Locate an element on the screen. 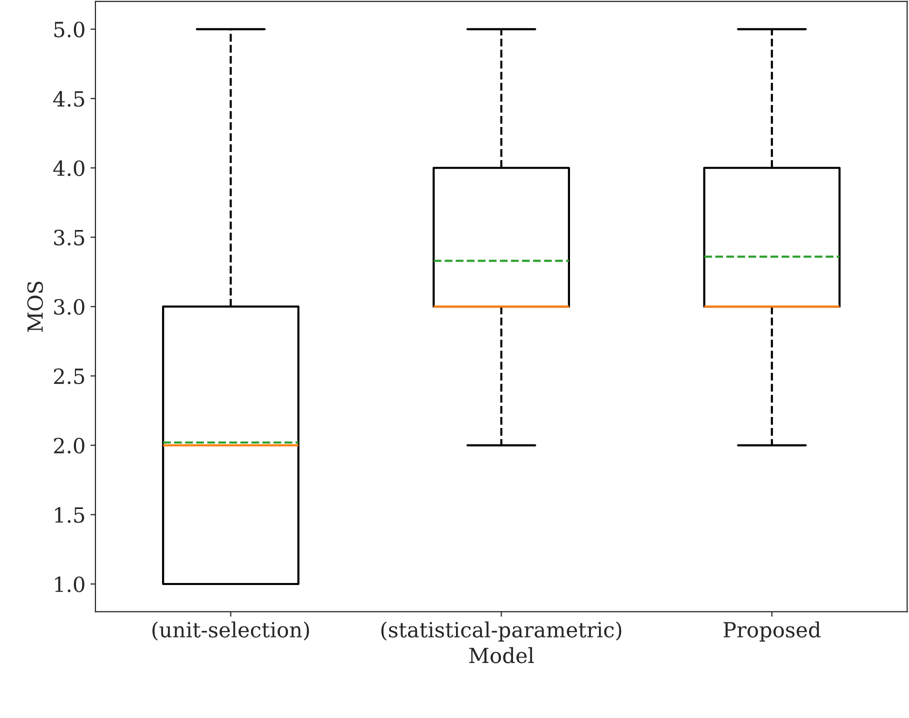  y-tick-label: 3.5 is located at coordinates (69, 238).